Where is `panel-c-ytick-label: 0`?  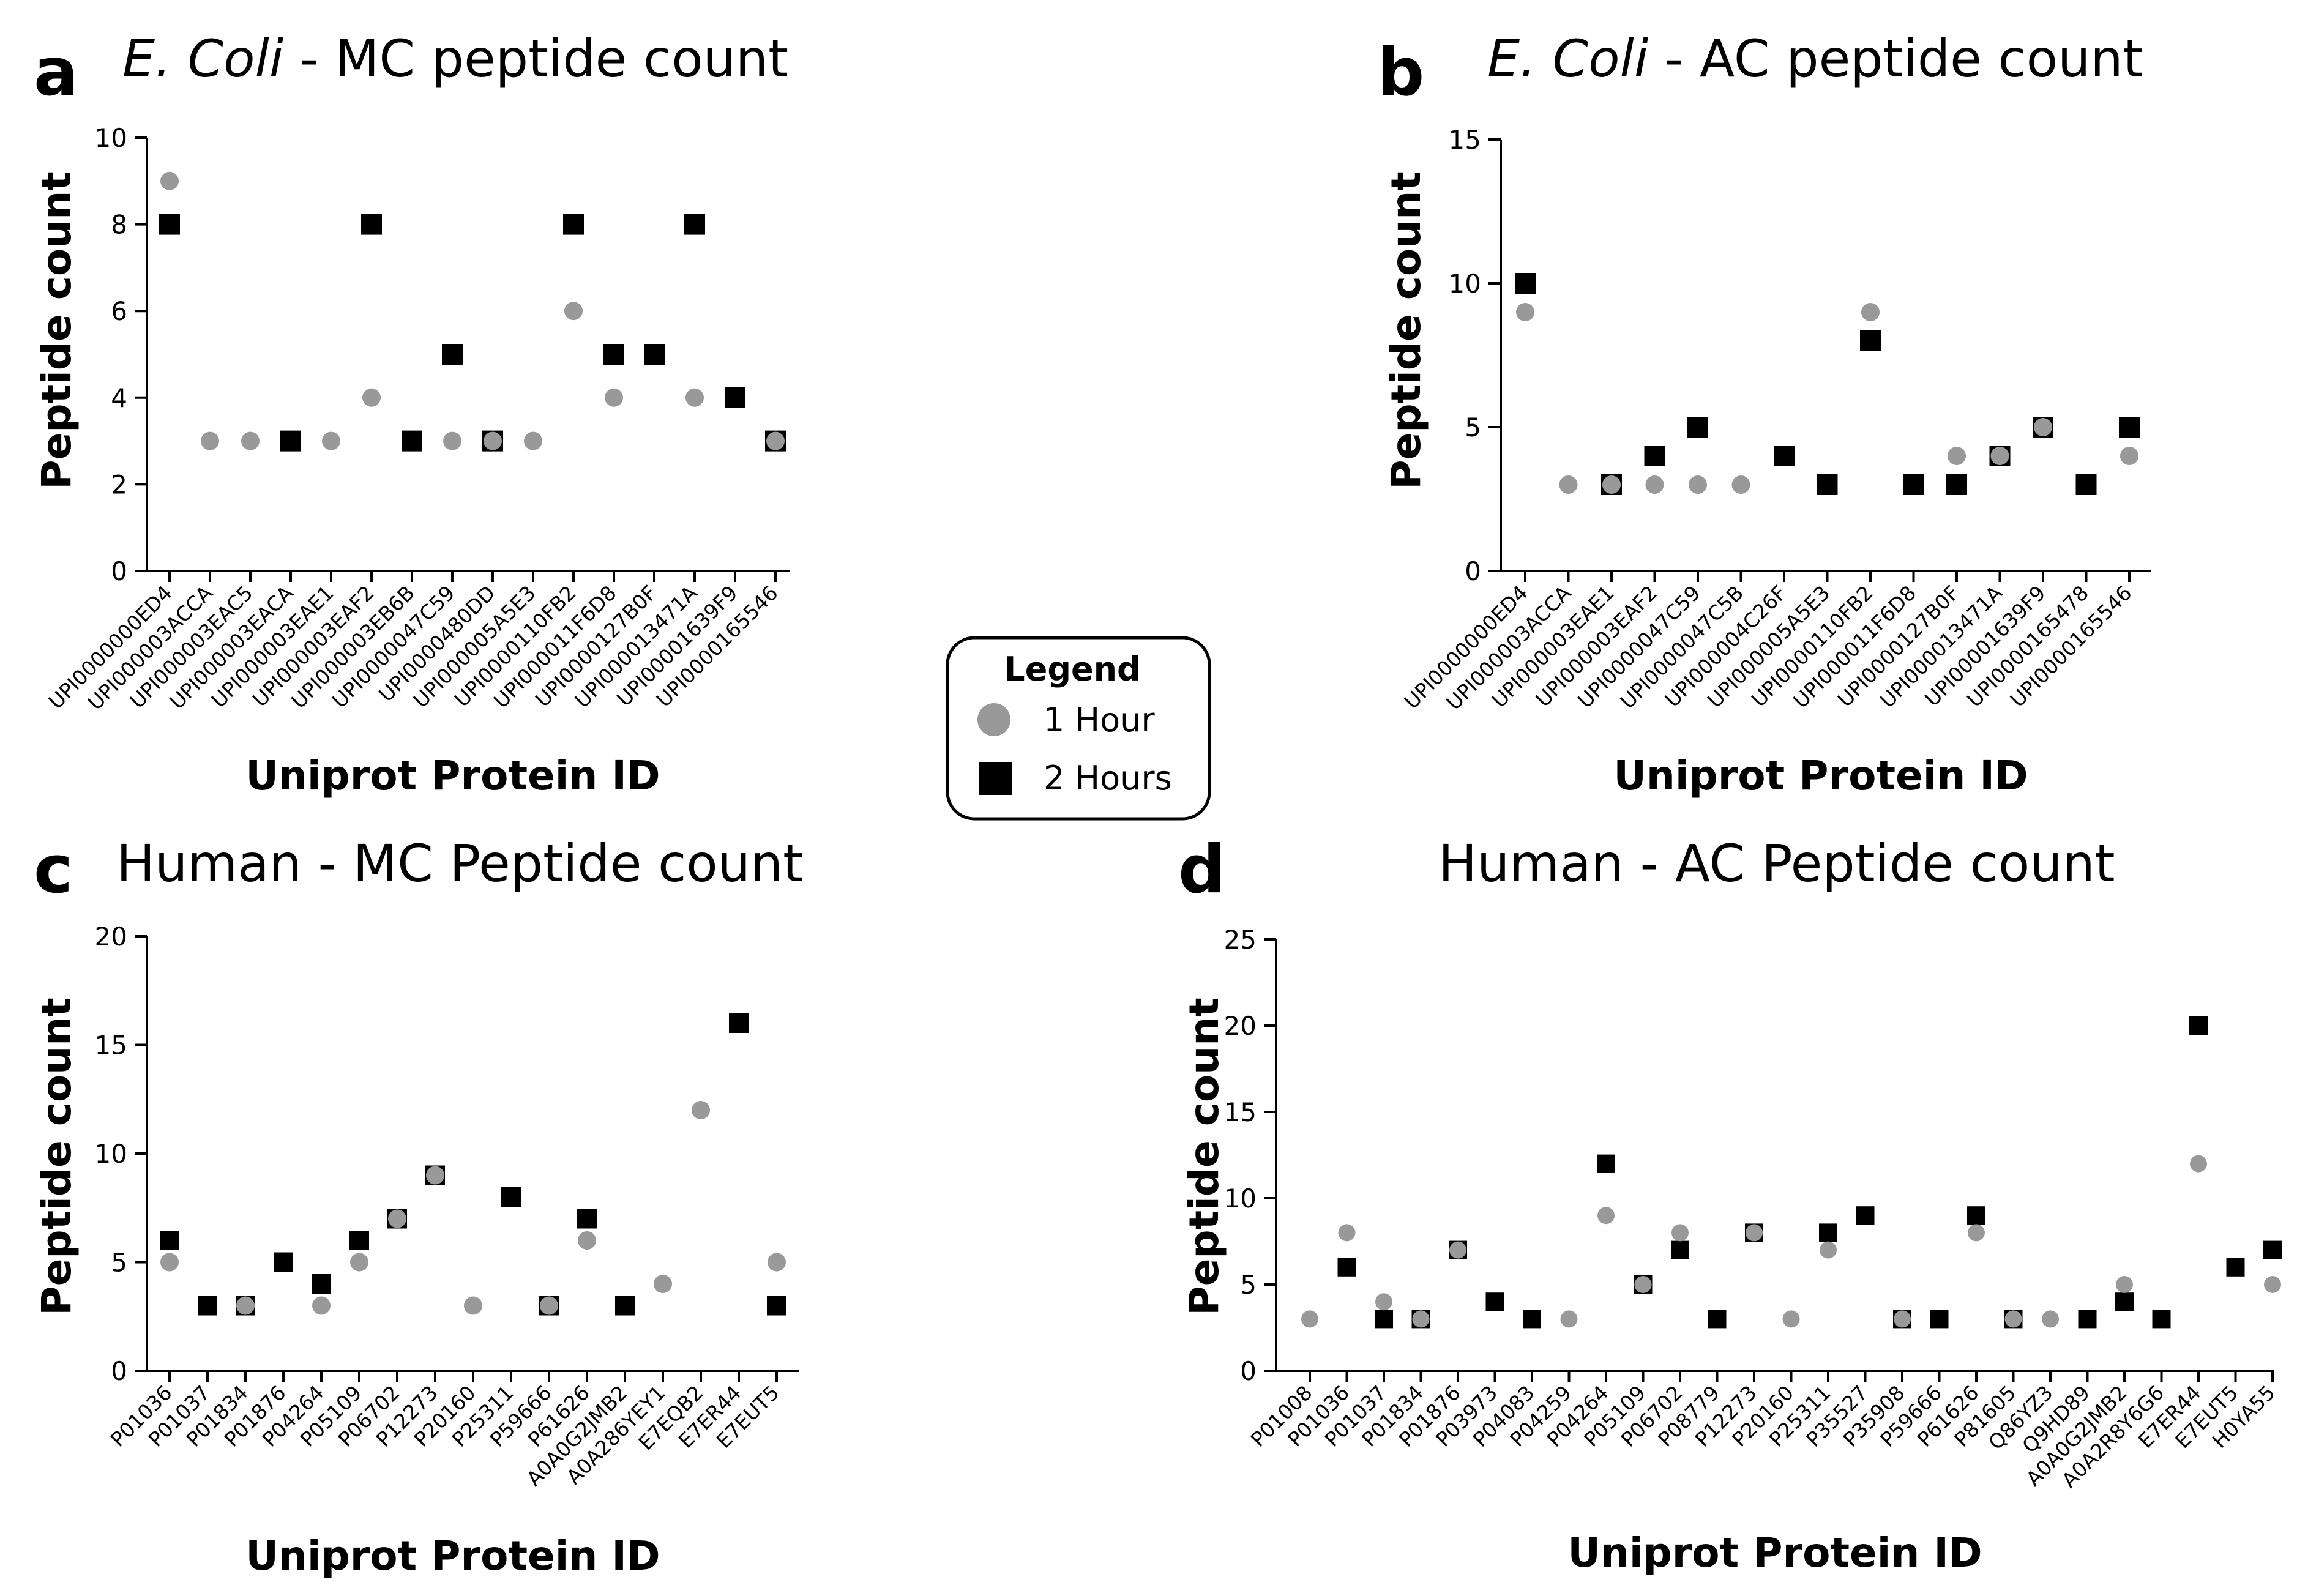
panel-c-ytick-label: 0 is located at coordinates (119, 1371).